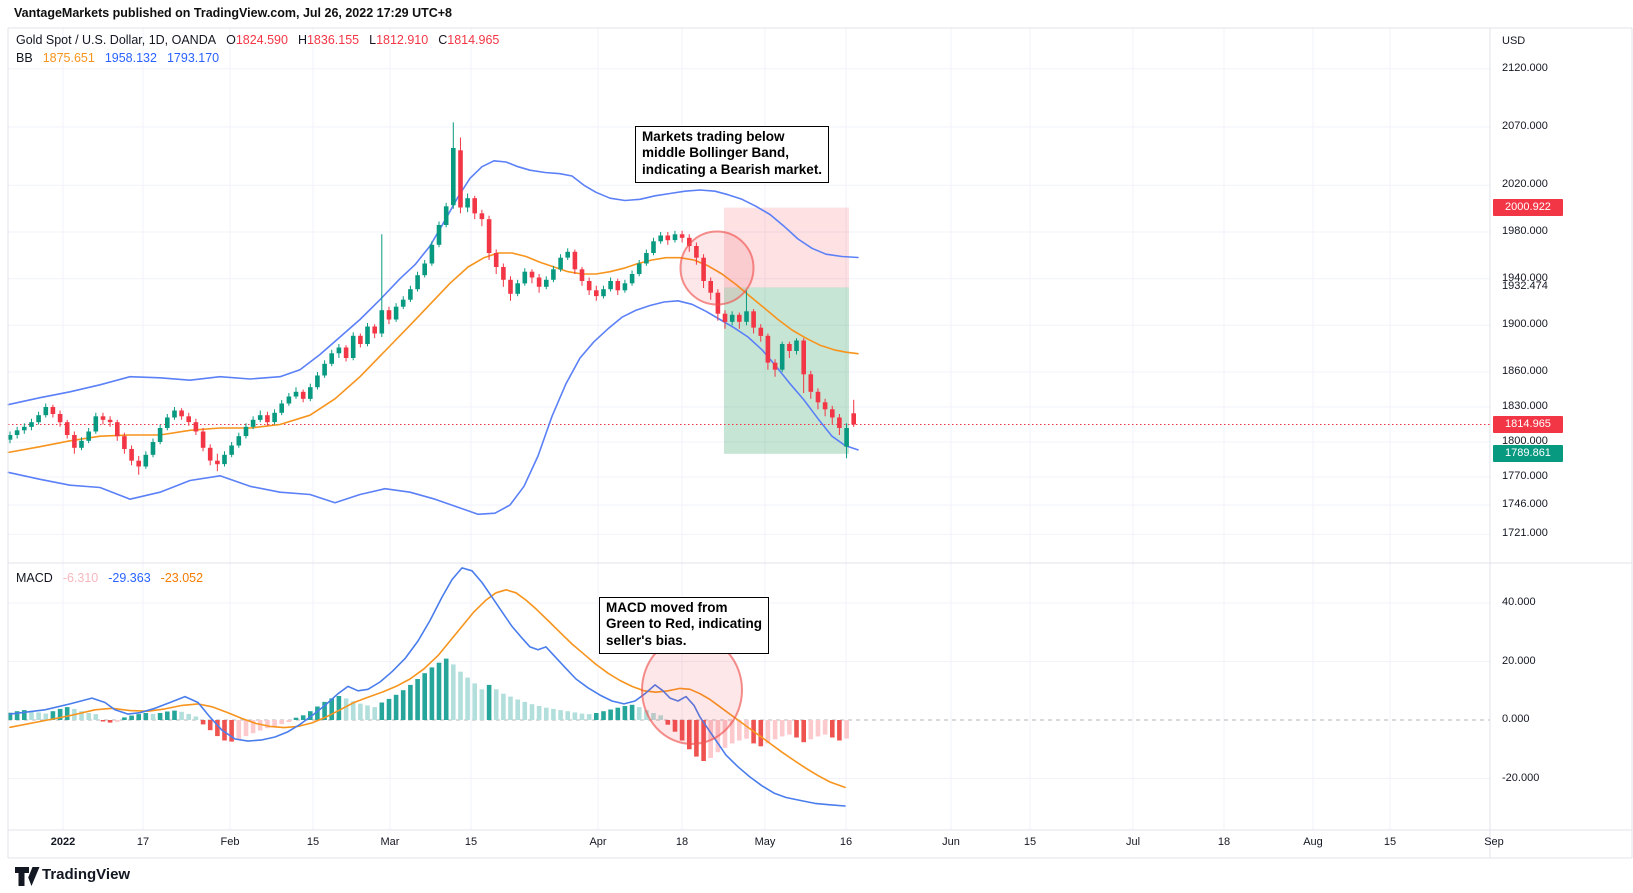 The width and height of the screenshot is (1633, 893). What do you see at coordinates (1525, 125) in the screenshot?
I see `price-axis-tick-label: 2070.000` at bounding box center [1525, 125].